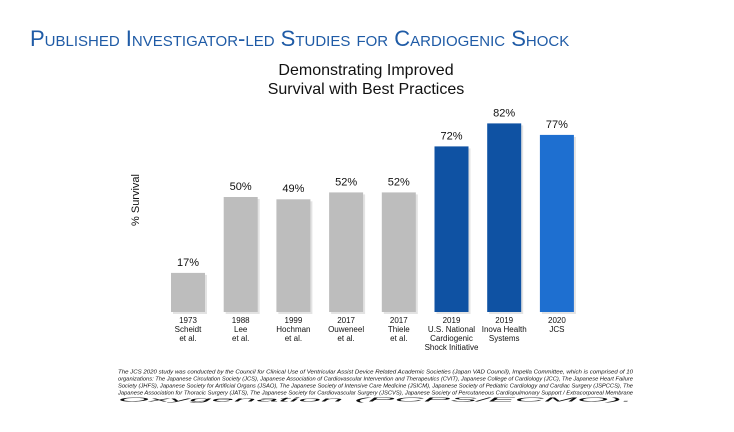 The width and height of the screenshot is (734, 432). Describe the element at coordinates (557, 125) in the screenshot. I see `value-label: 77%` at that location.